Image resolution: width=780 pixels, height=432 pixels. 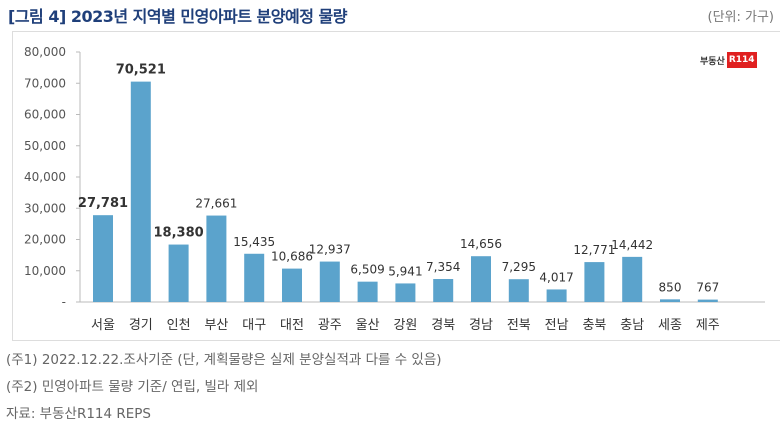 I want to click on data-label: 4,017, so click(x=556, y=277).